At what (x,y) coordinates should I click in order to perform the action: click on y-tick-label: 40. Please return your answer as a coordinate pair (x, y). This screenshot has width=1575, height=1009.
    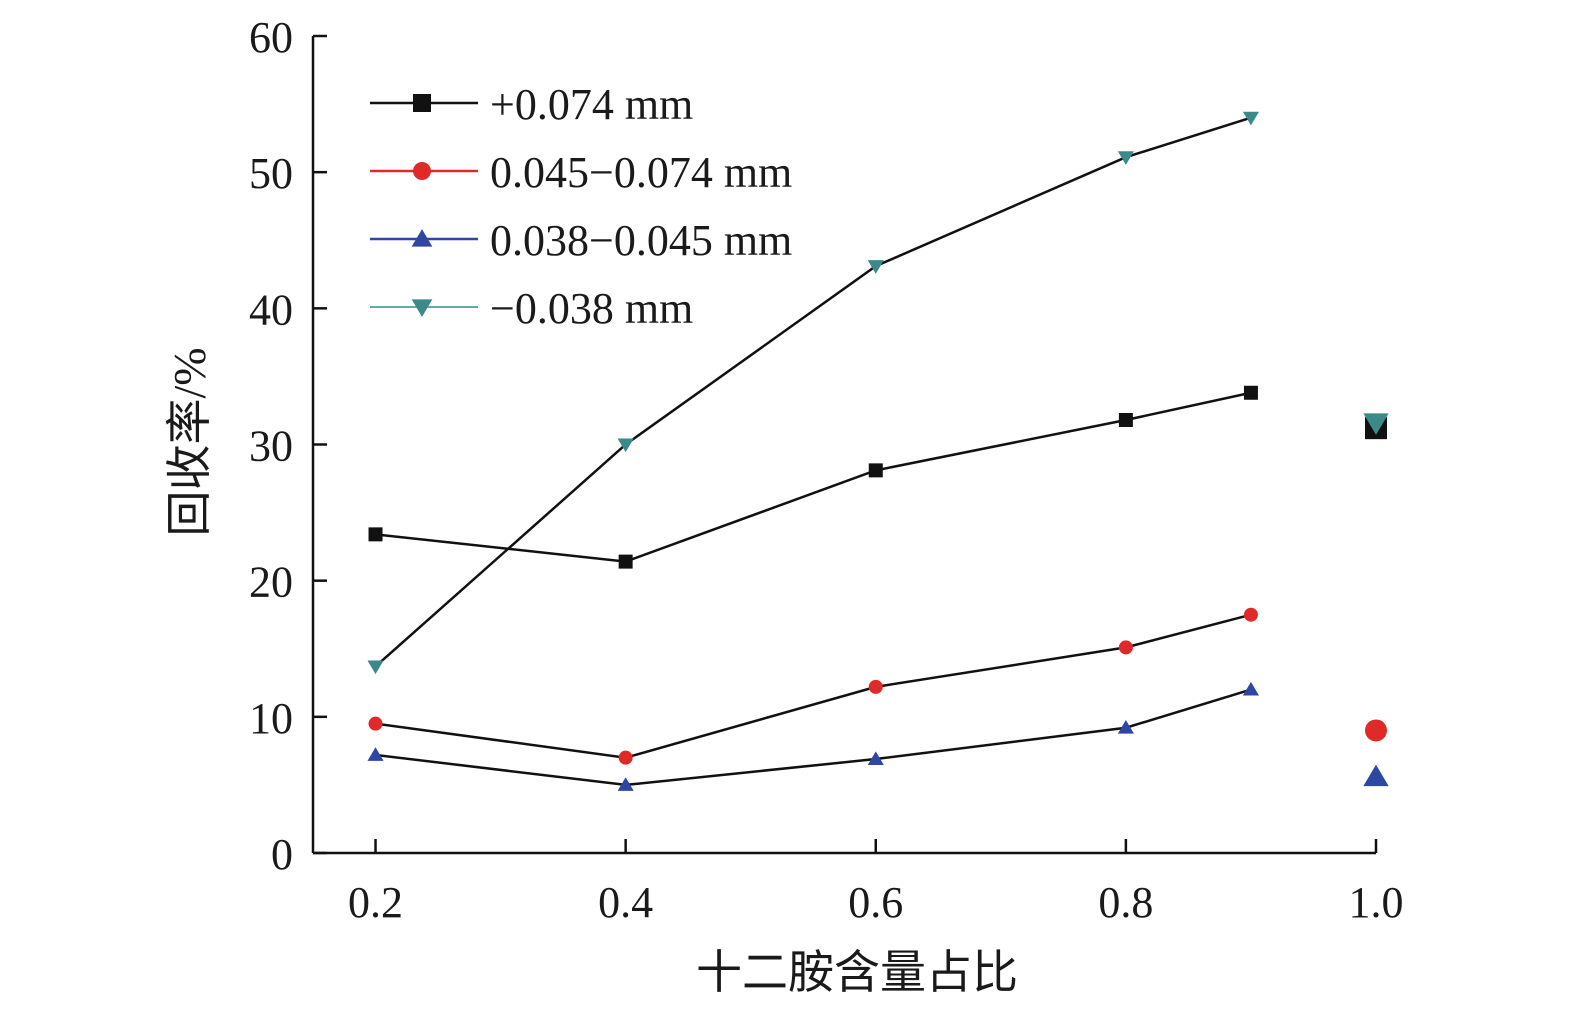
    Looking at the image, I should click on (271, 309).